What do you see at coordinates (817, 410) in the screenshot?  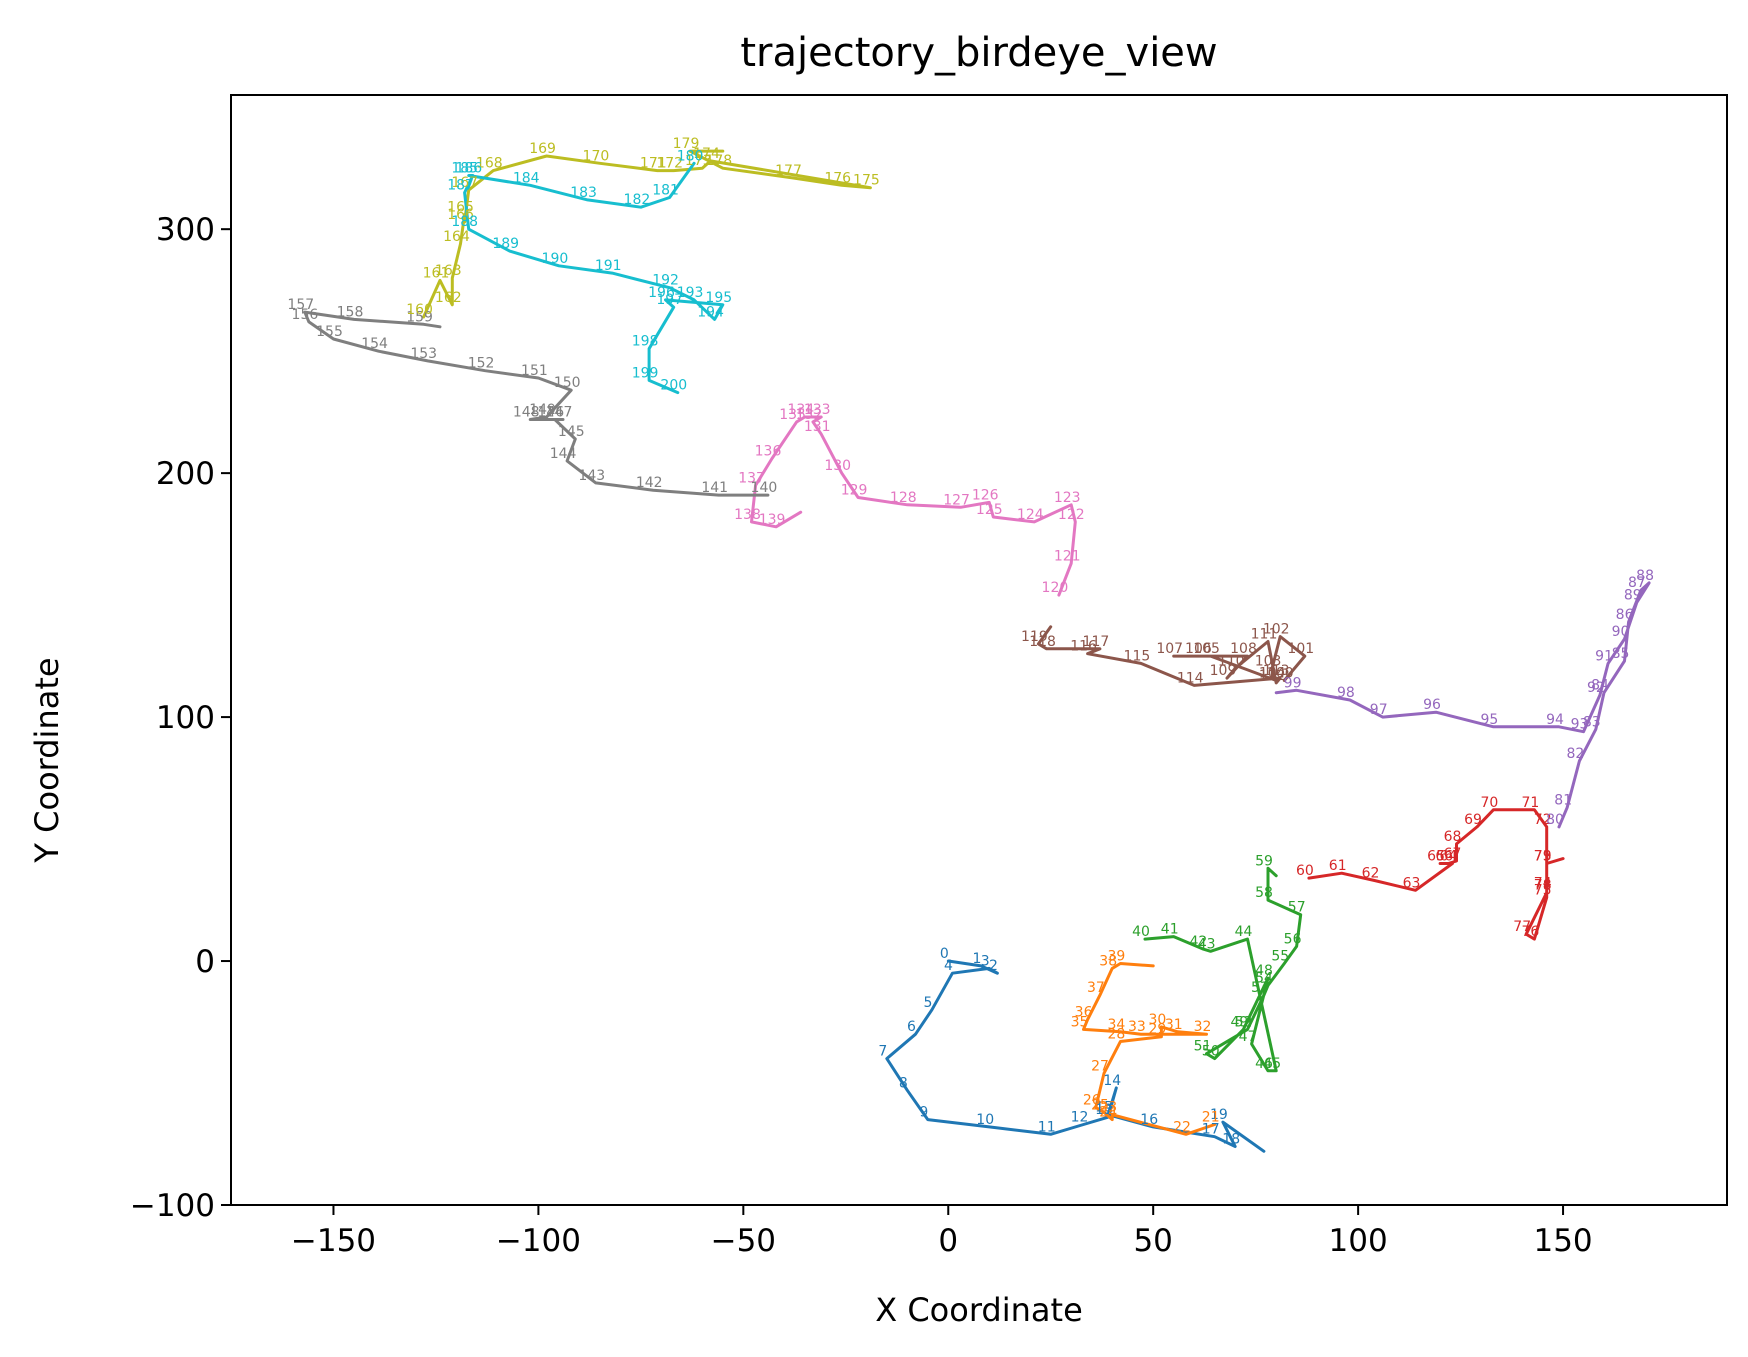 I see `waypoint-label: 133` at bounding box center [817, 410].